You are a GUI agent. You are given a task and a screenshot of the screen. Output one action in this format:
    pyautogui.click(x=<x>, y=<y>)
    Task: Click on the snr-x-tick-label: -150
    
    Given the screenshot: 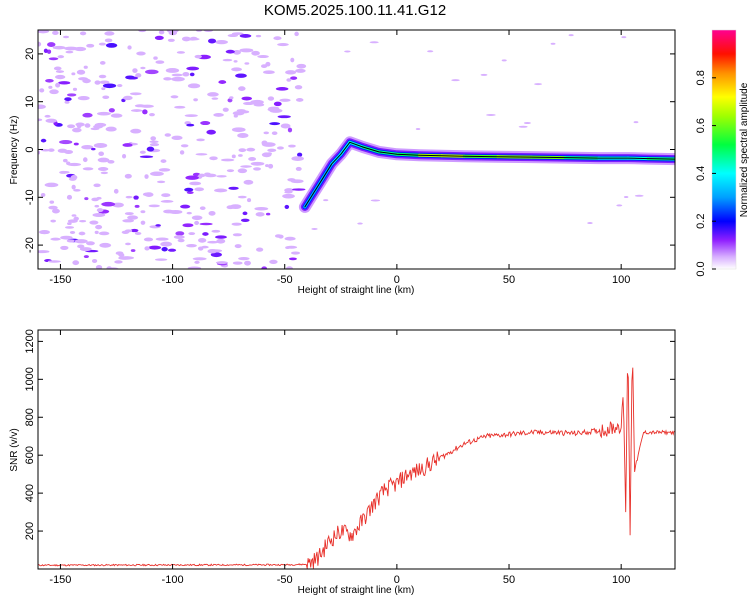 What is the action you would take?
    pyautogui.click(x=60, y=580)
    